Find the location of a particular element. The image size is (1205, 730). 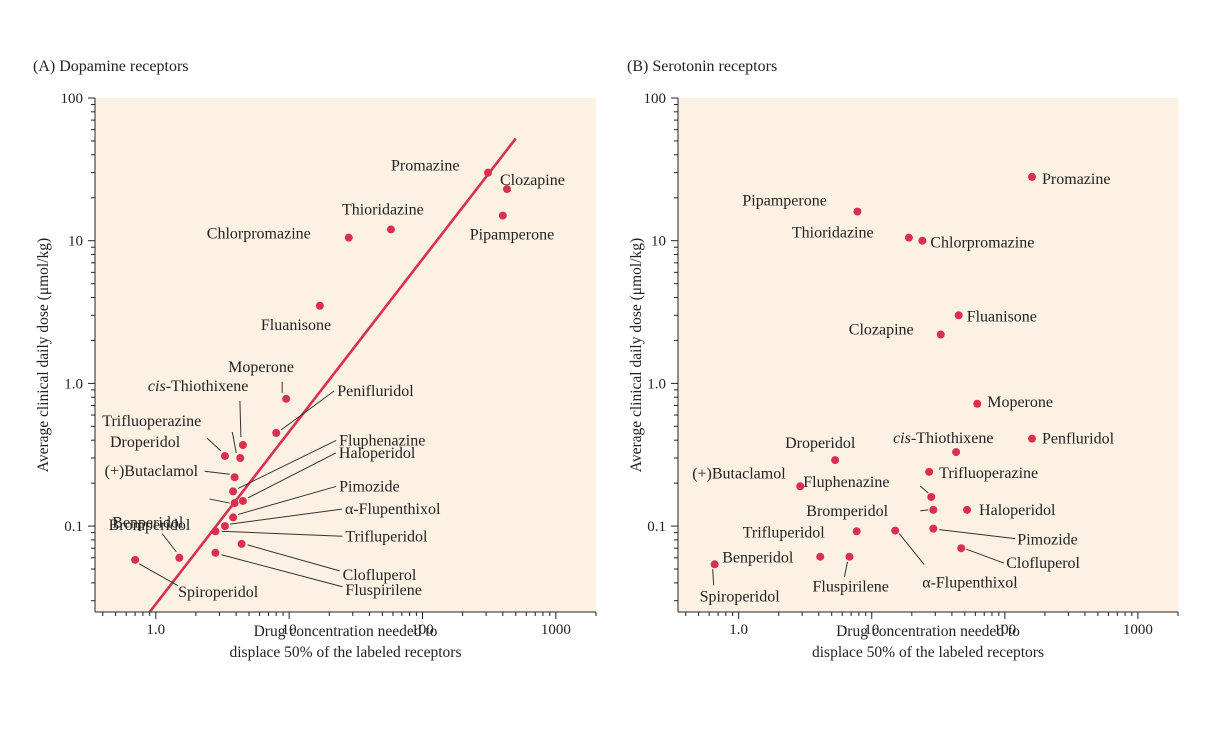

x-tick-label: 100 is located at coordinates (422, 630).